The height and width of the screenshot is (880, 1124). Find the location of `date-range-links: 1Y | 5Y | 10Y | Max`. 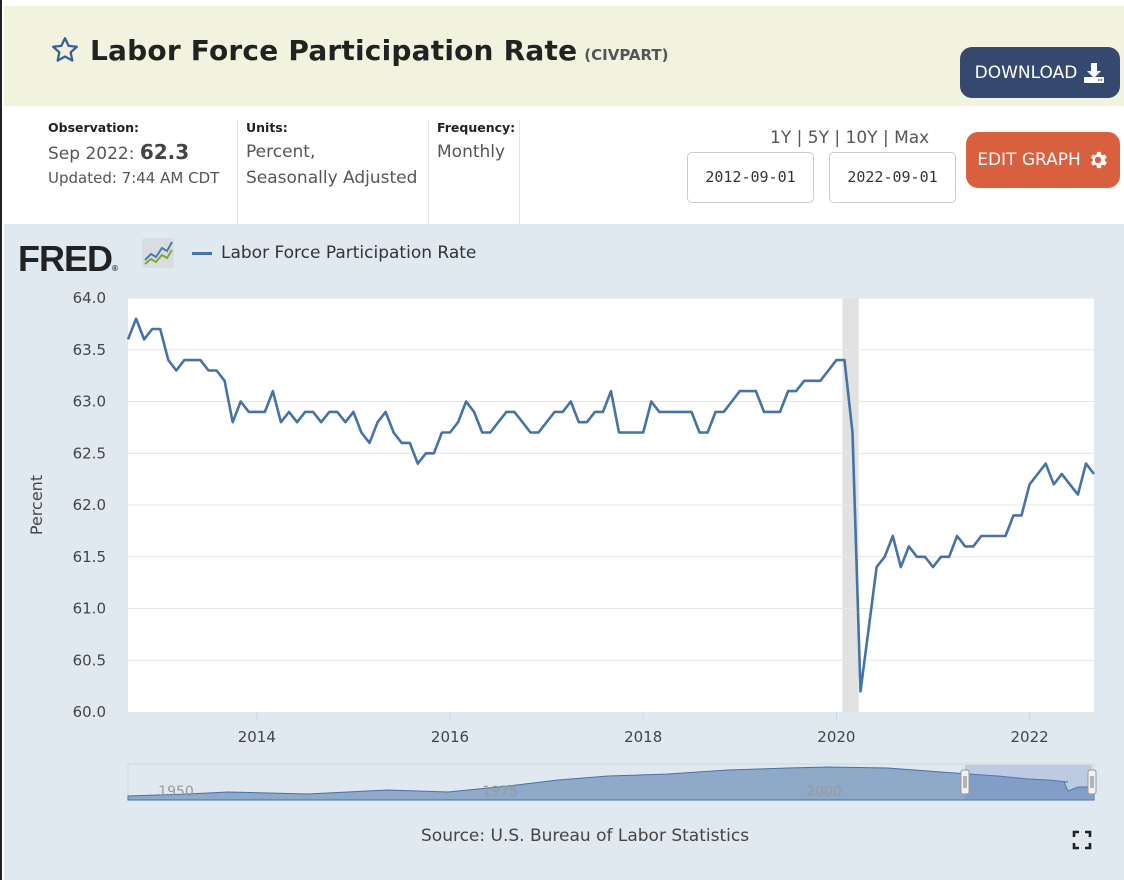

date-range-links: 1Y | 5Y | 10Y | Max is located at coordinates (849, 138).